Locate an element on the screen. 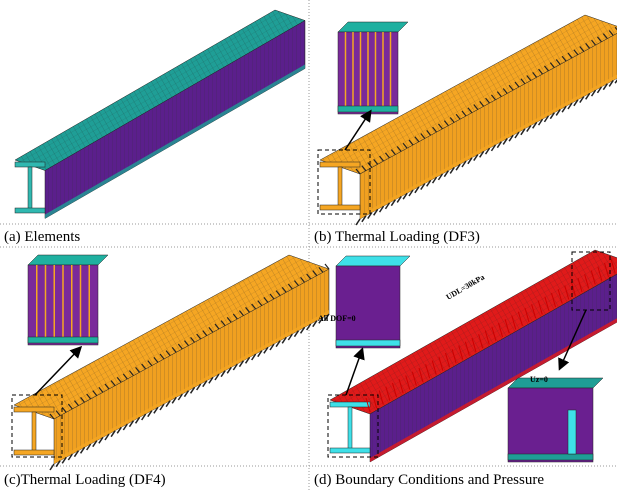 This screenshot has width=617, height=491. support is located at coordinates (572, 432).